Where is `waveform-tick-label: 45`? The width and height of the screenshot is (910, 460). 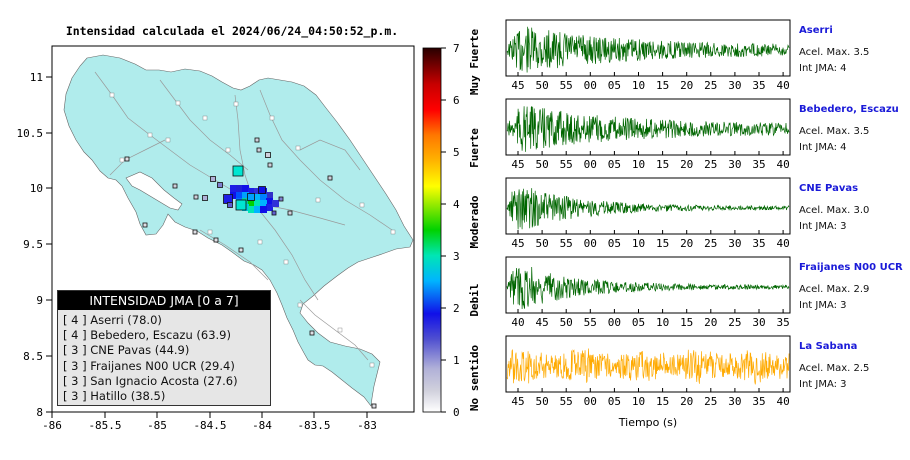 waveform-tick-label: 45 is located at coordinates (517, 243).